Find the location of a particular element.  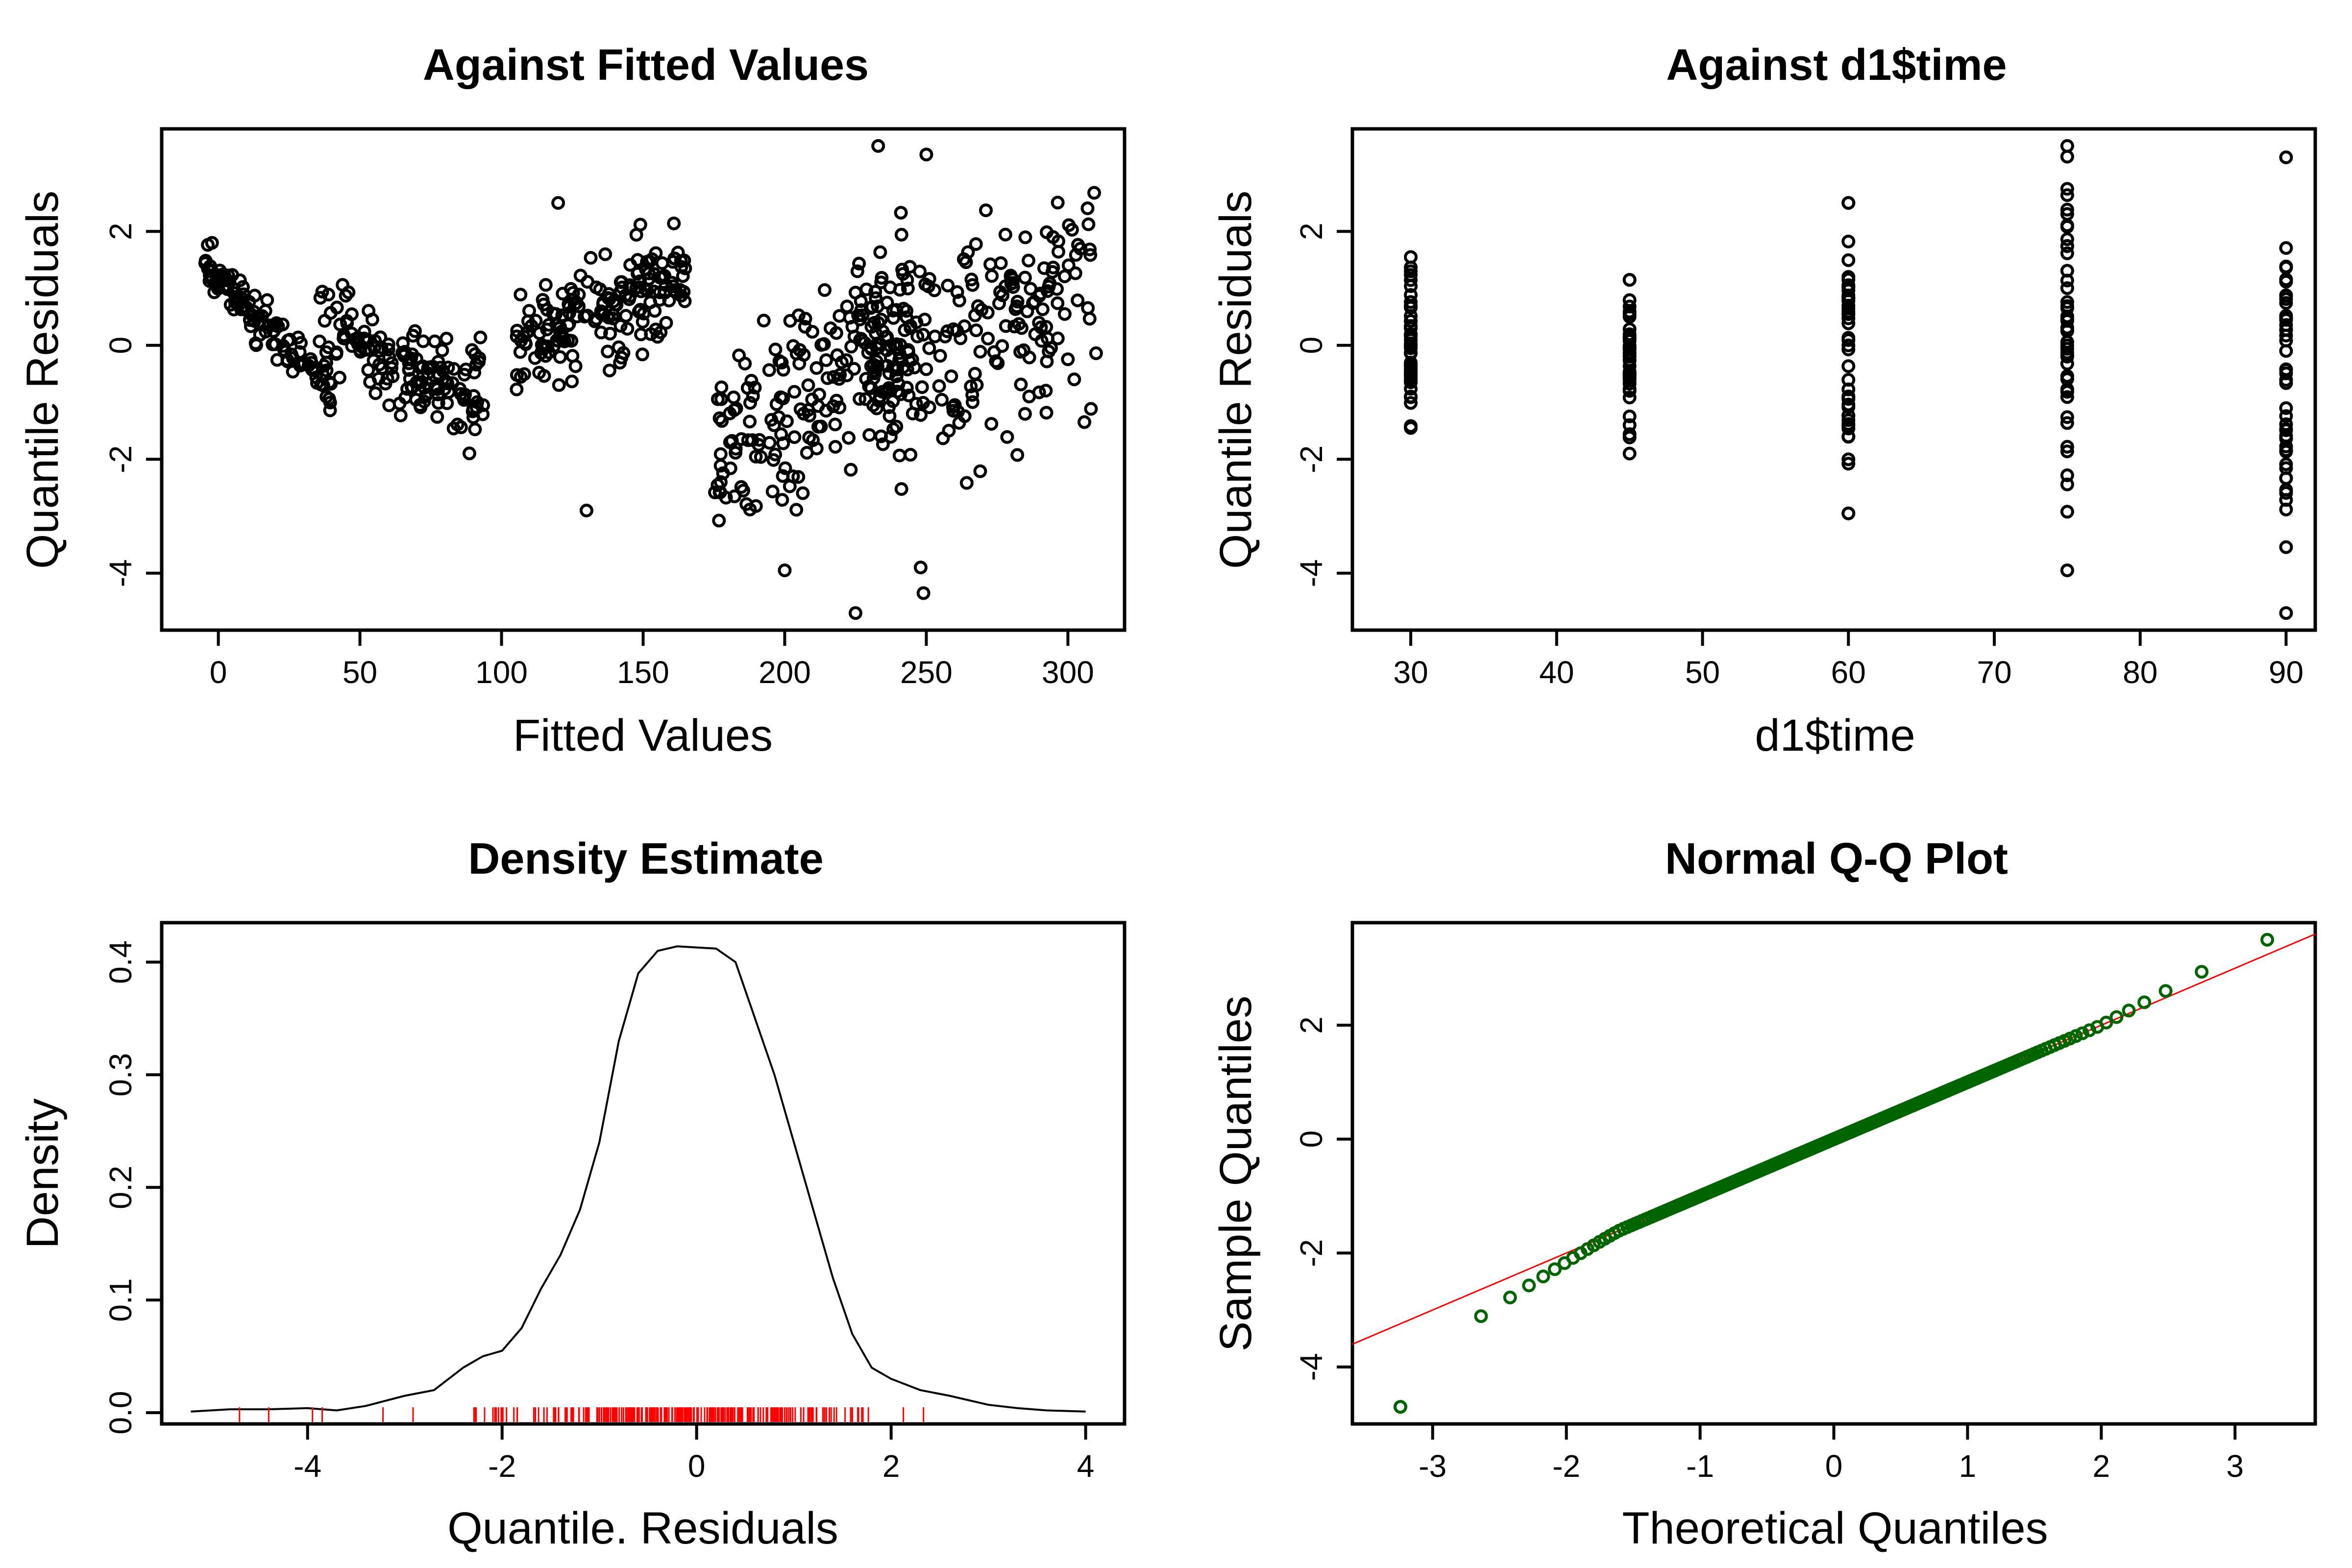

plot-frame is located at coordinates (643, 1173).